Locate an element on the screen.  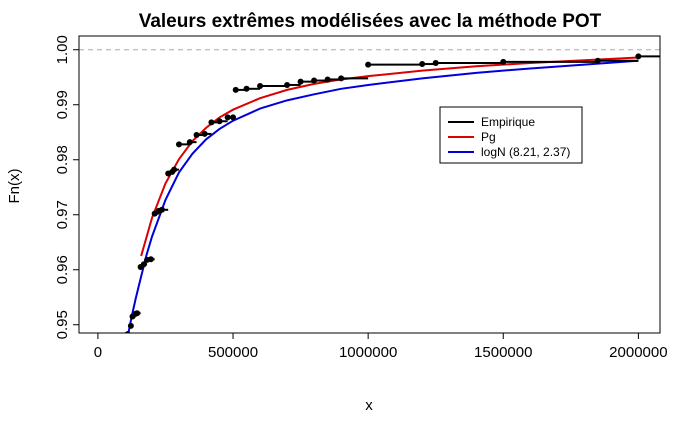
legend-label-logn: logN (8.21, 2.37) is located at coordinates (525, 152).